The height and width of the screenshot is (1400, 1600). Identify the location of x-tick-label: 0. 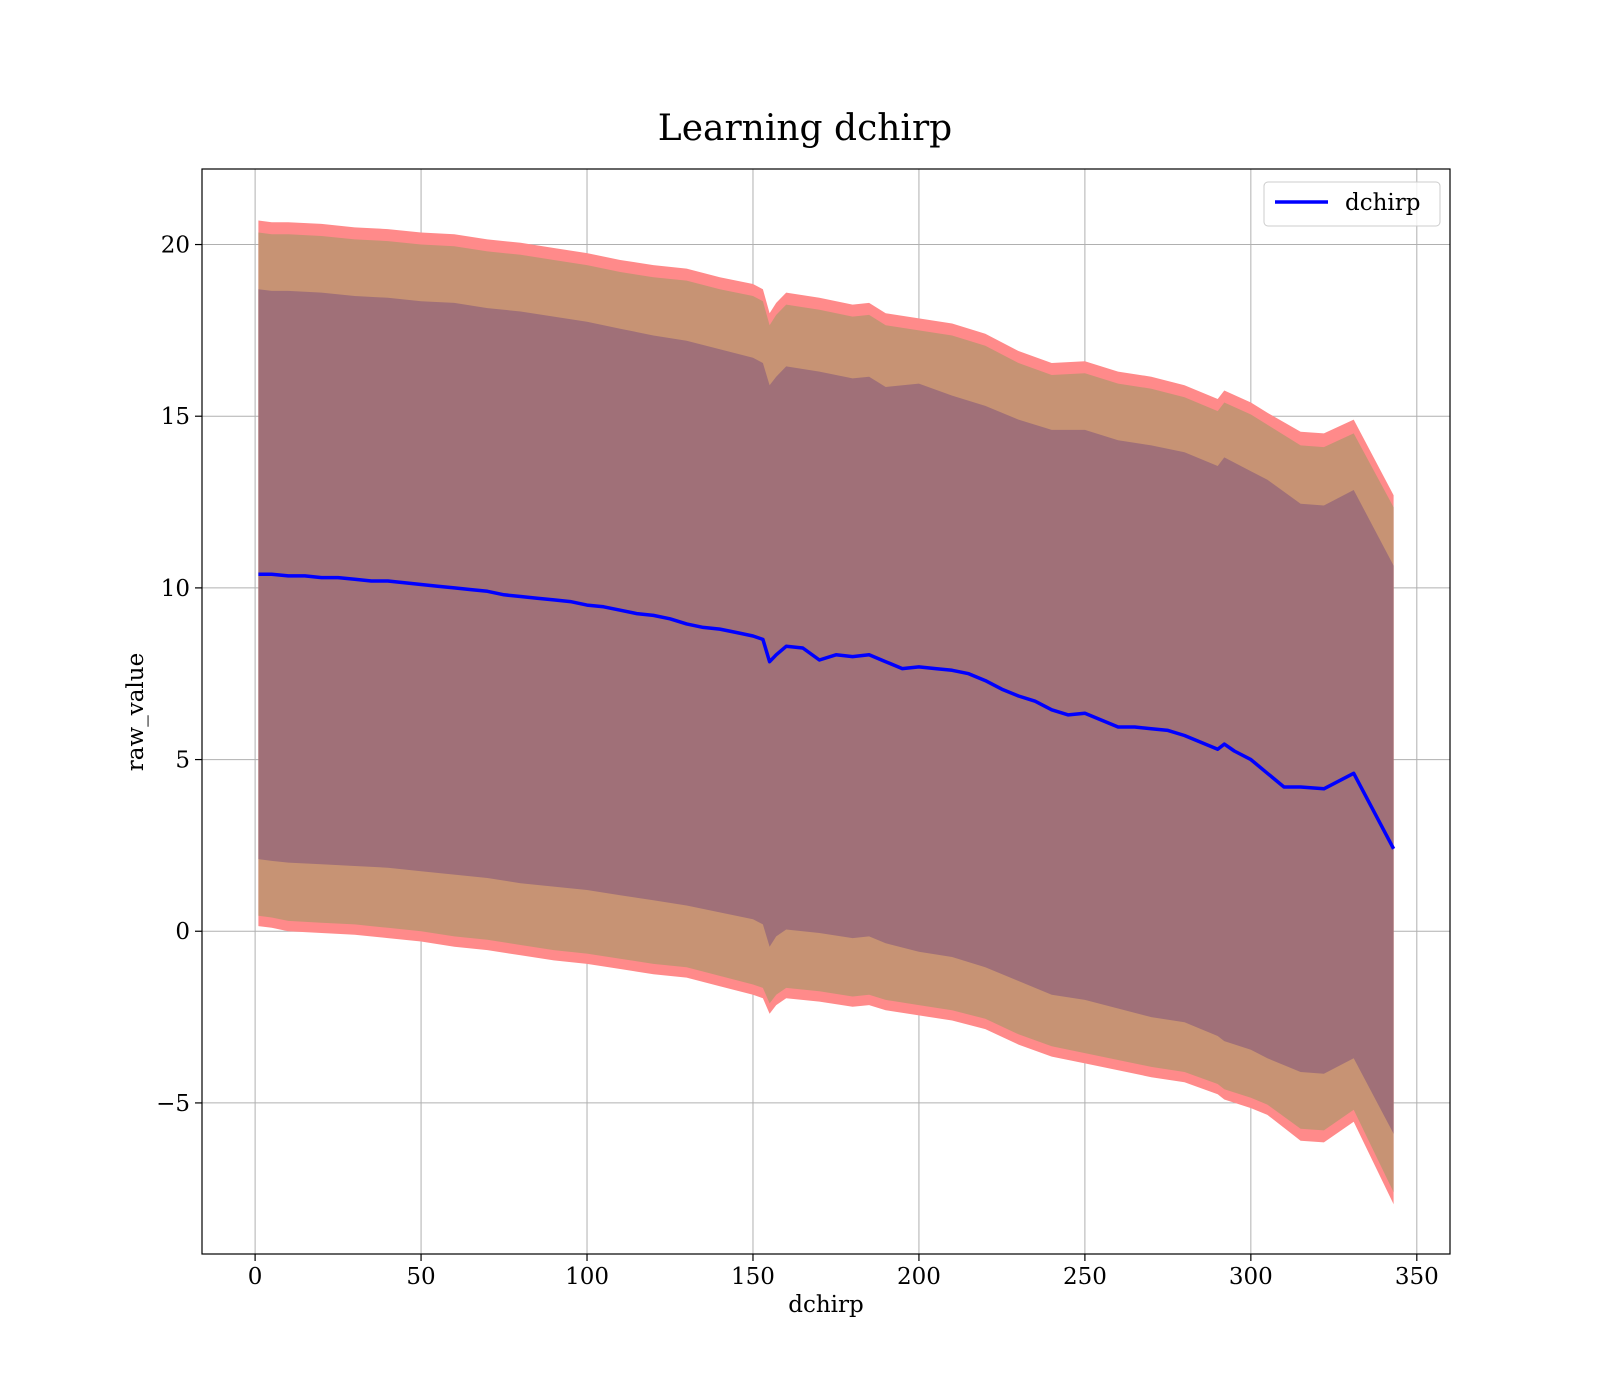
(255, 1277).